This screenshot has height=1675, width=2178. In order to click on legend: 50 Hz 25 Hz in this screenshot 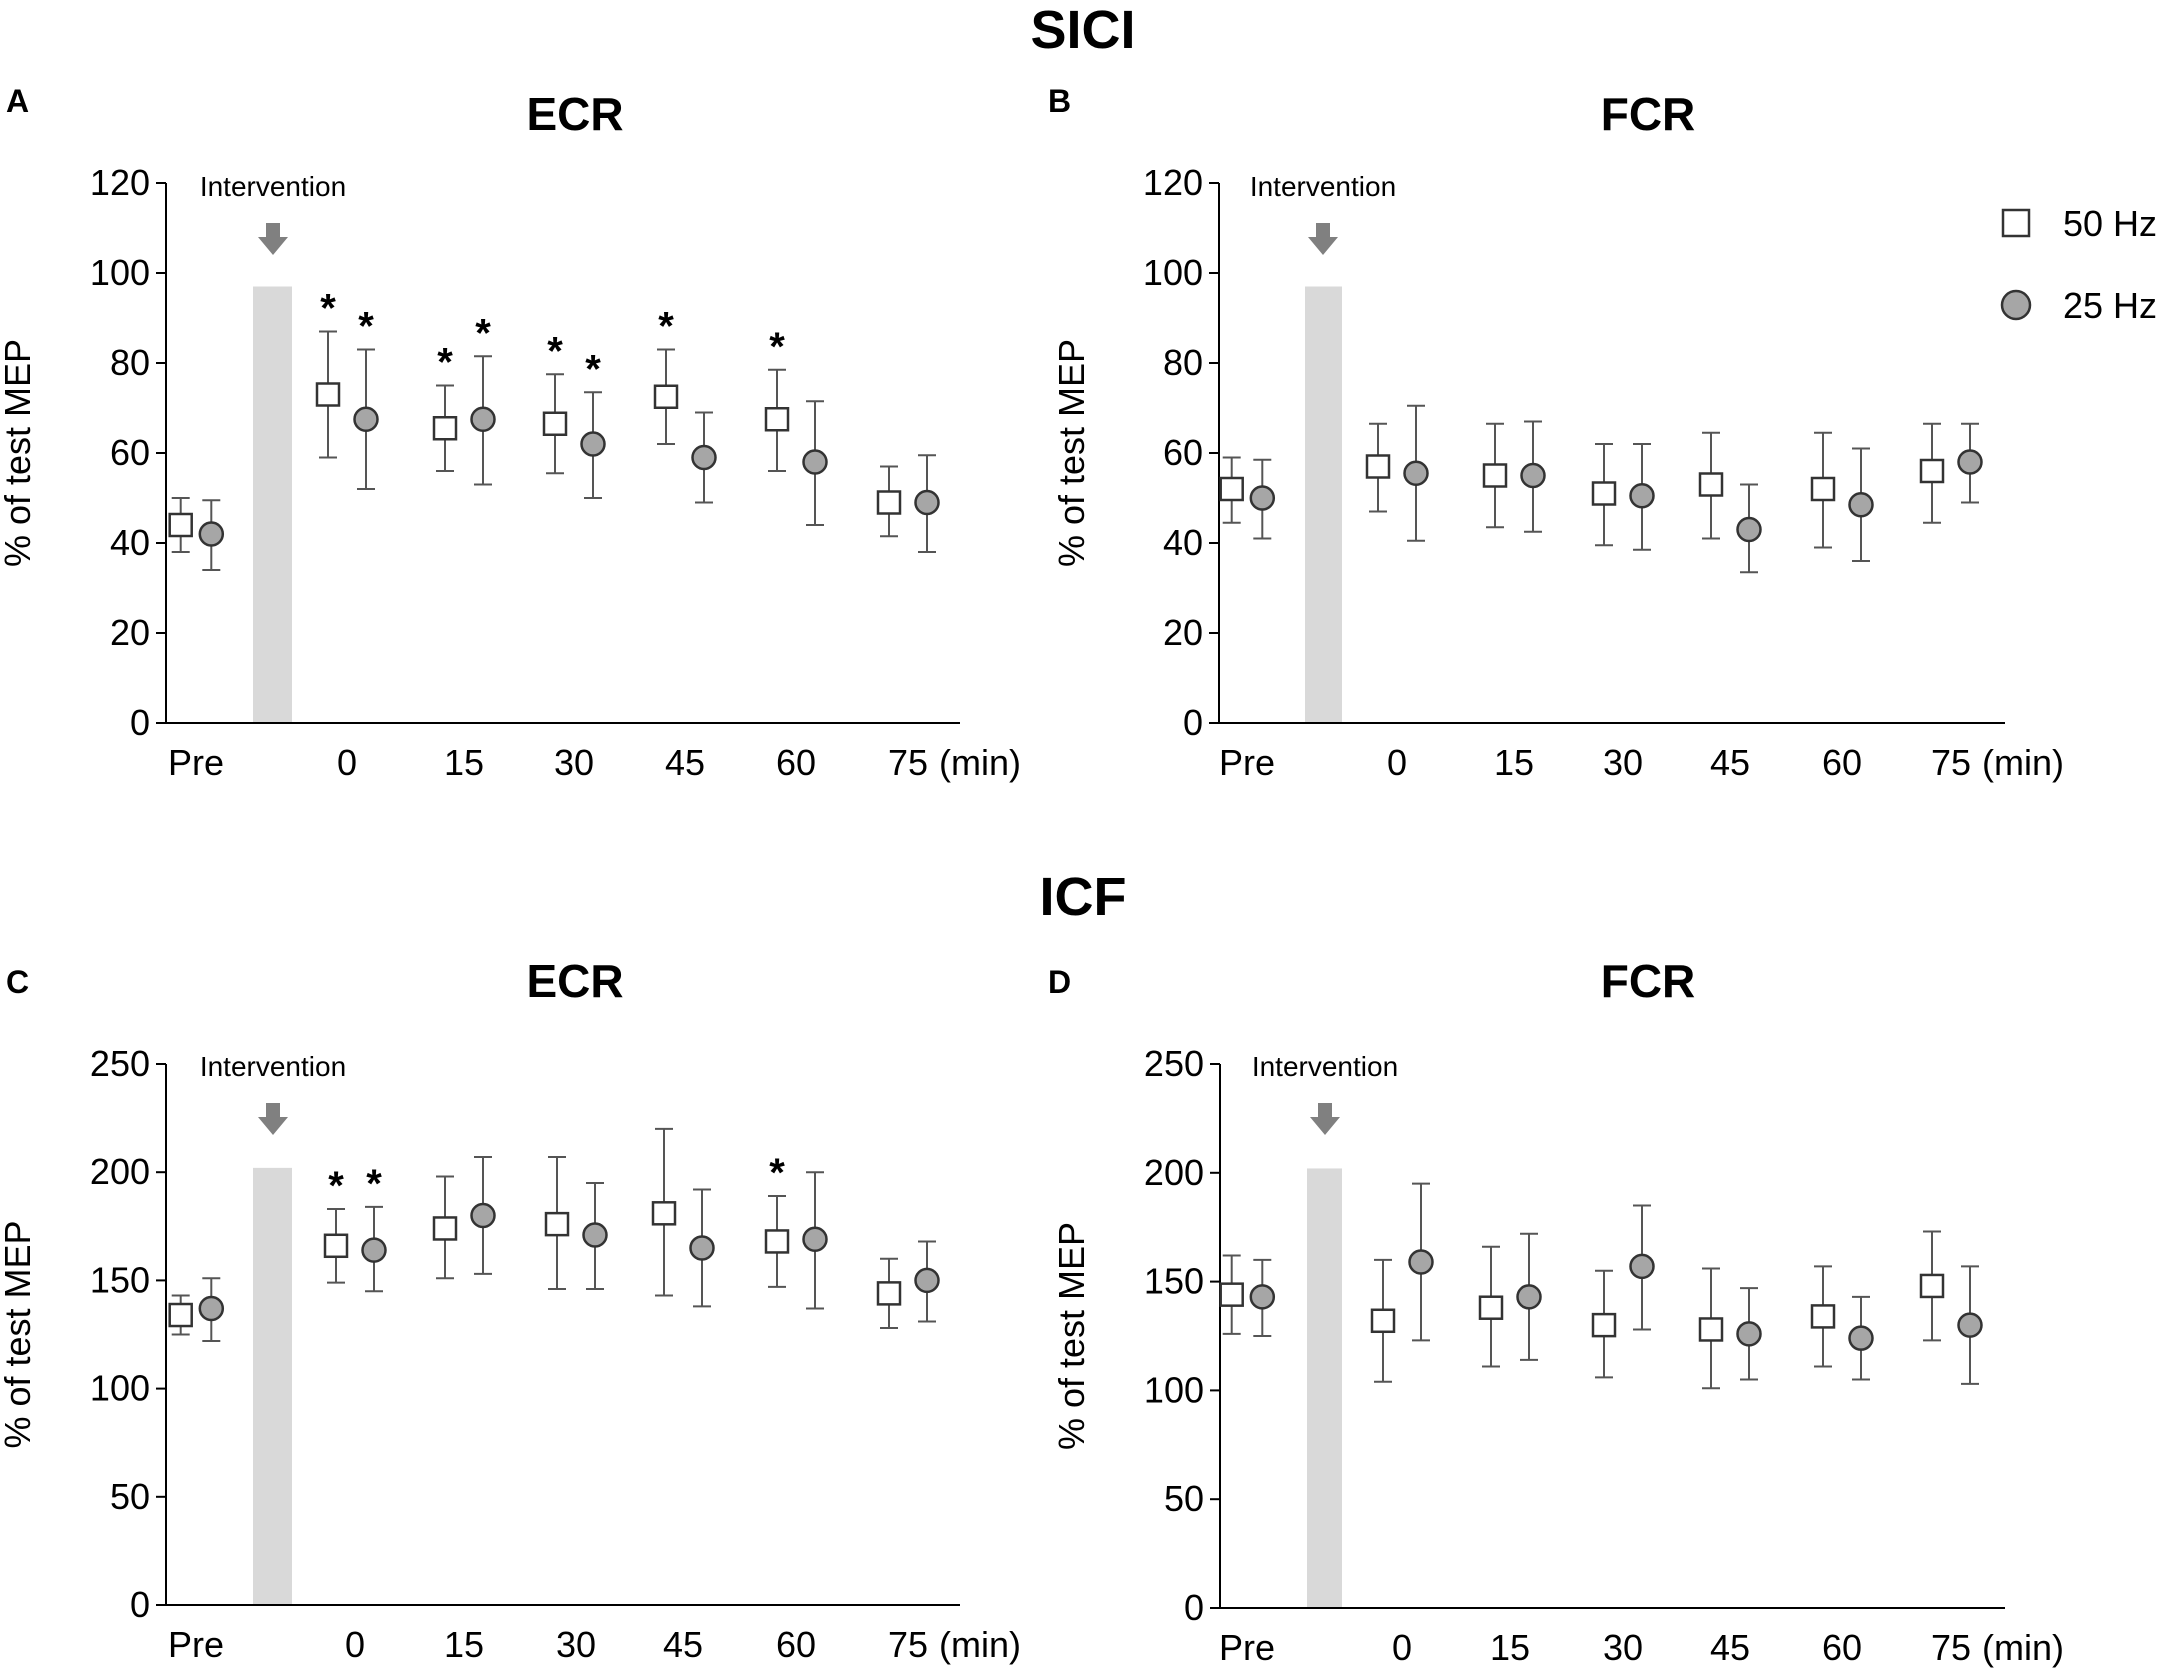, I will do `click(2078, 264)`.